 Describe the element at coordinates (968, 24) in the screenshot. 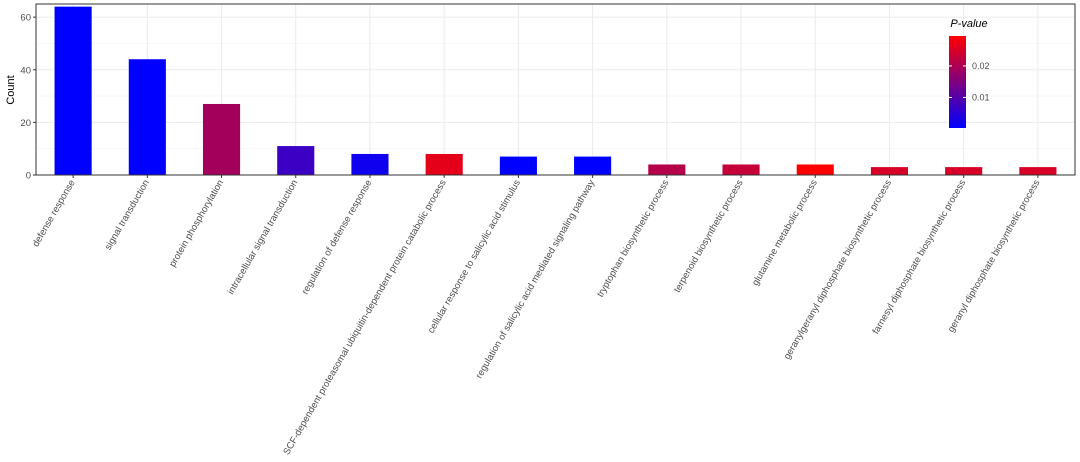

I see `legend-title: P-value` at that location.